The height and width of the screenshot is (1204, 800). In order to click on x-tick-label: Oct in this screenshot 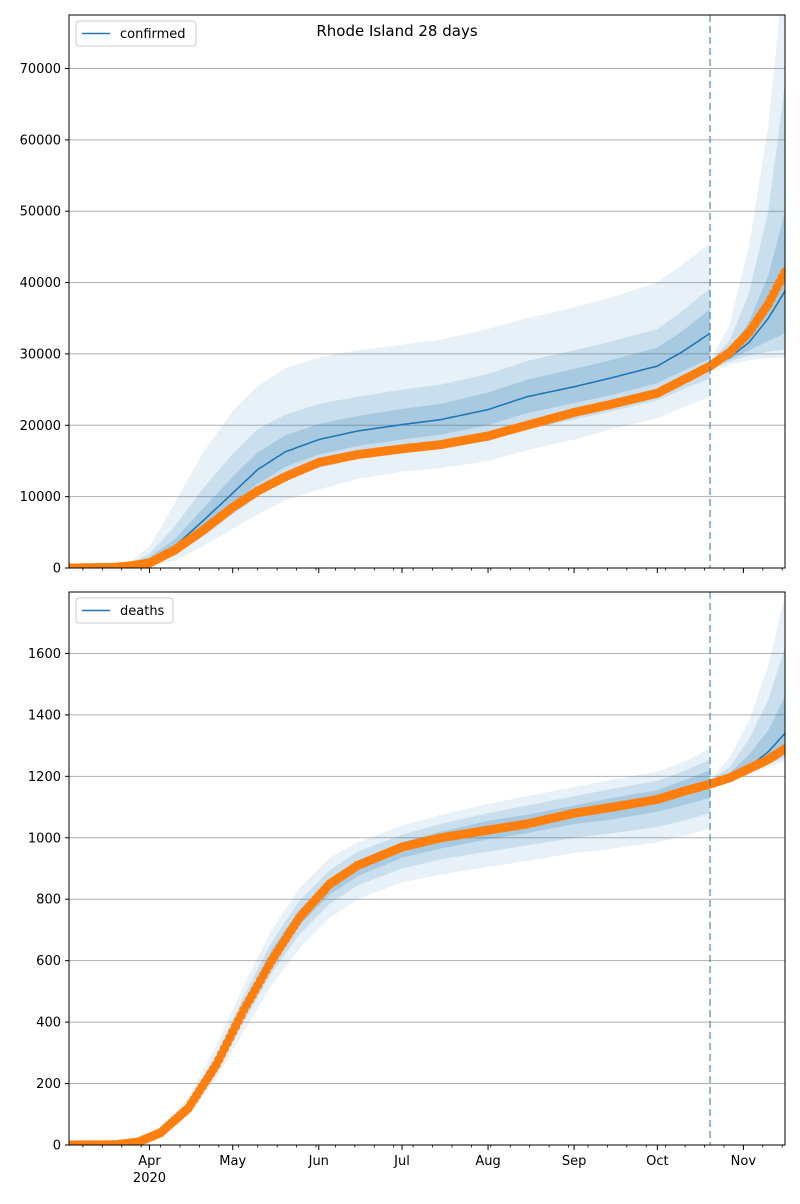, I will do `click(657, 1161)`.